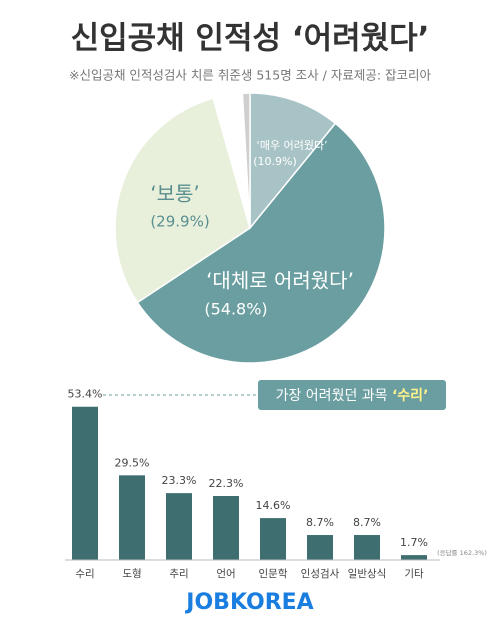 Image resolution: width=500 pixels, height=625 pixels. Describe the element at coordinates (410, 396) in the screenshot. I see `annotation-highlight: ‘수리’` at that location.